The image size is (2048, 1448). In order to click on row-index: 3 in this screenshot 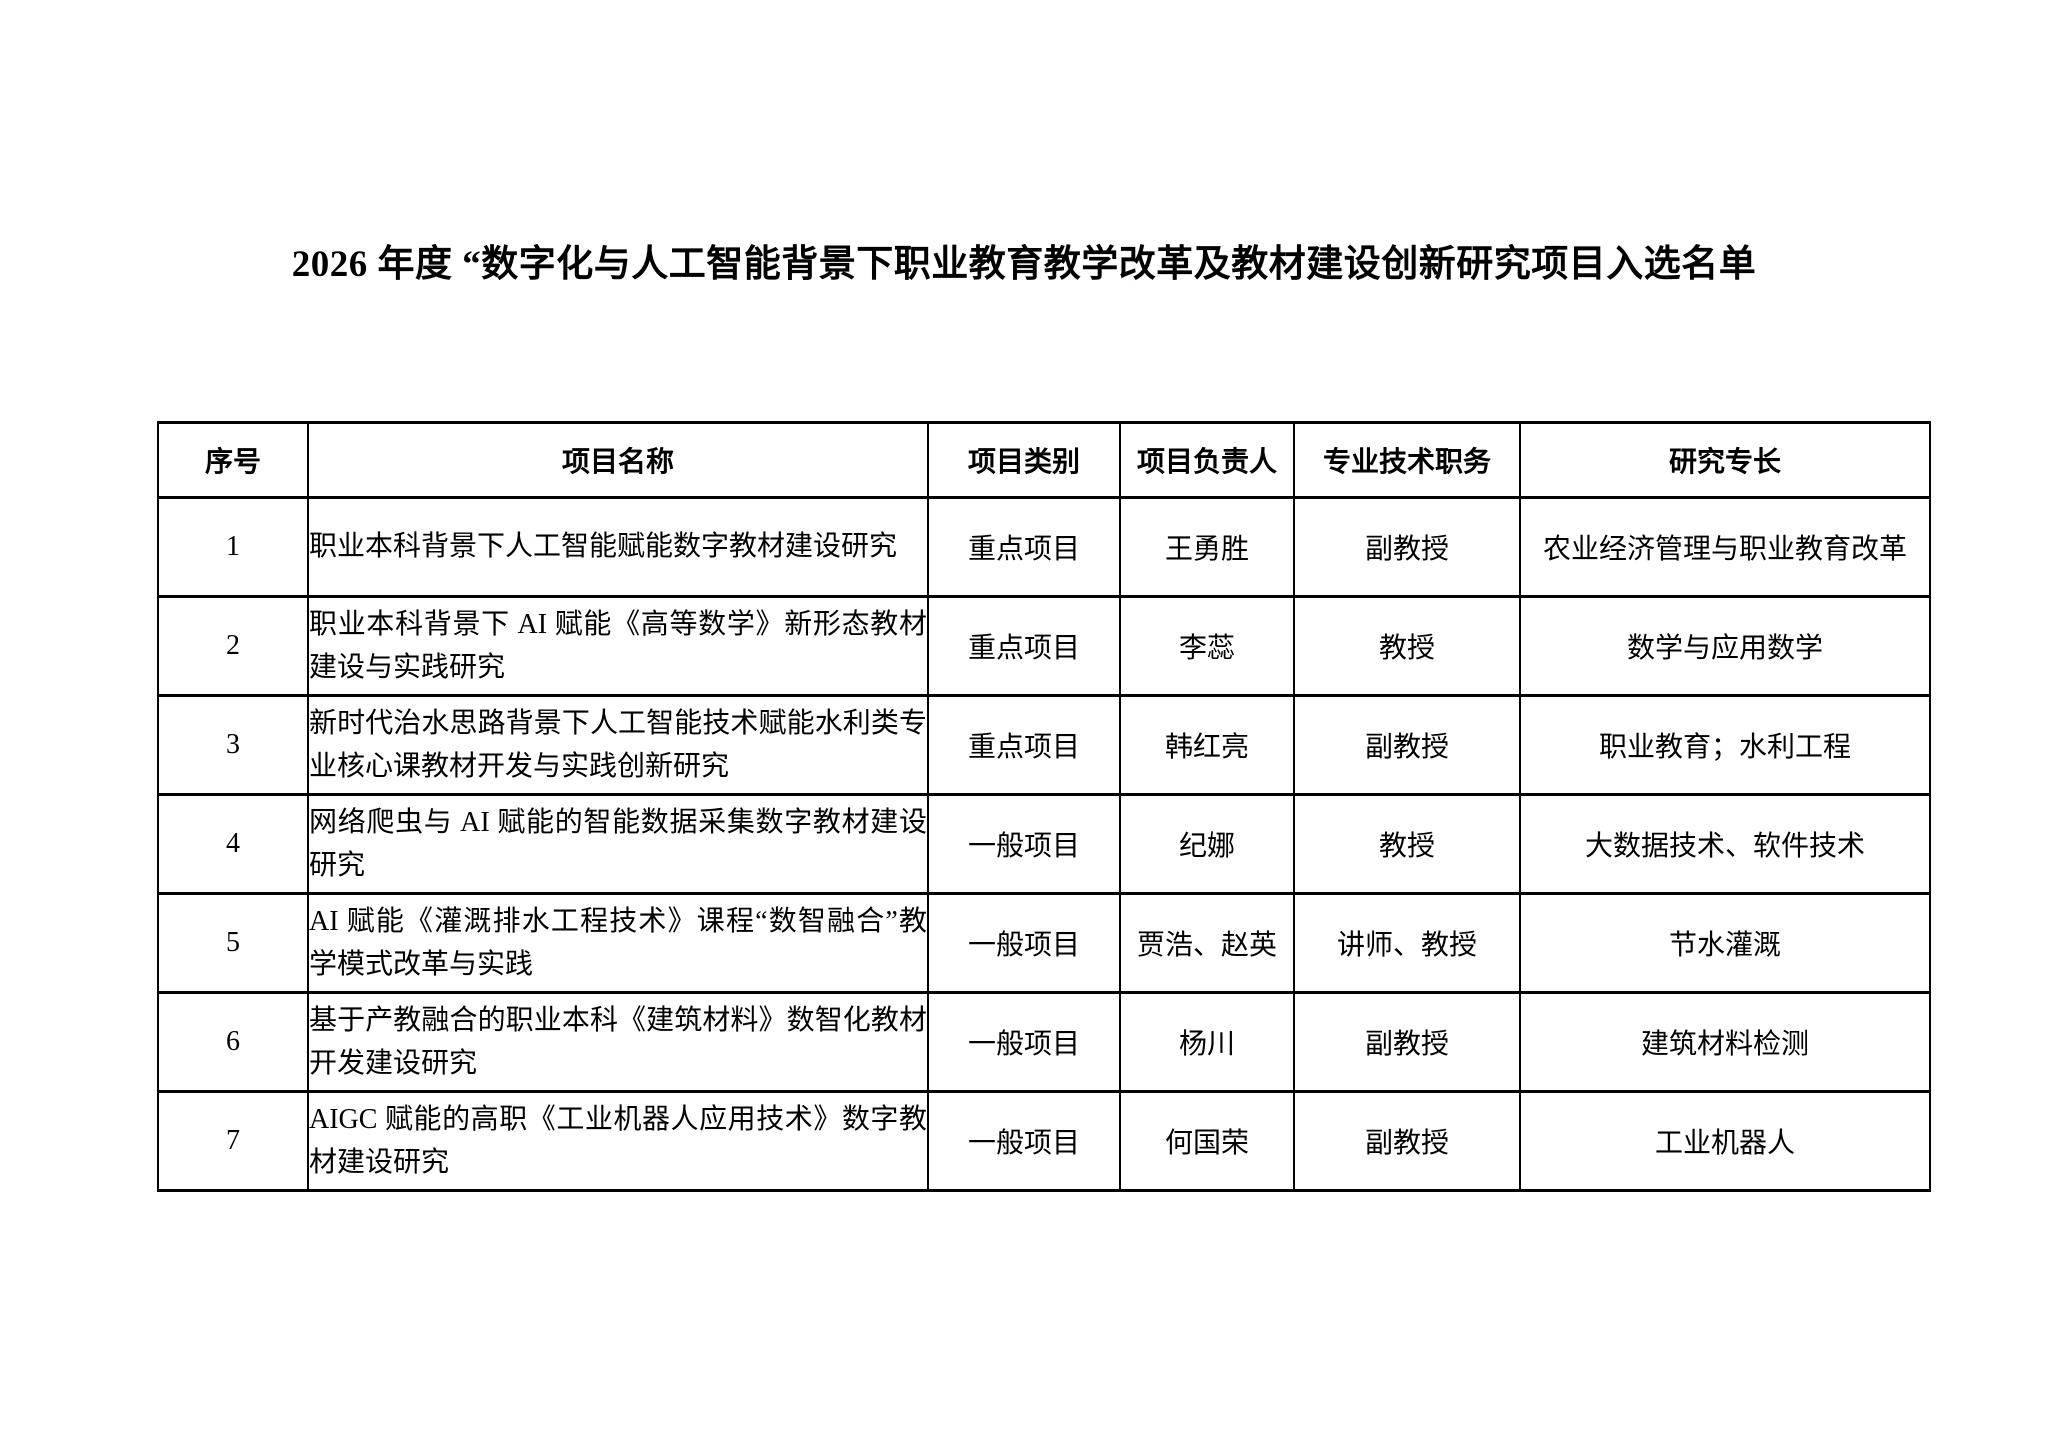, I will do `click(233, 745)`.